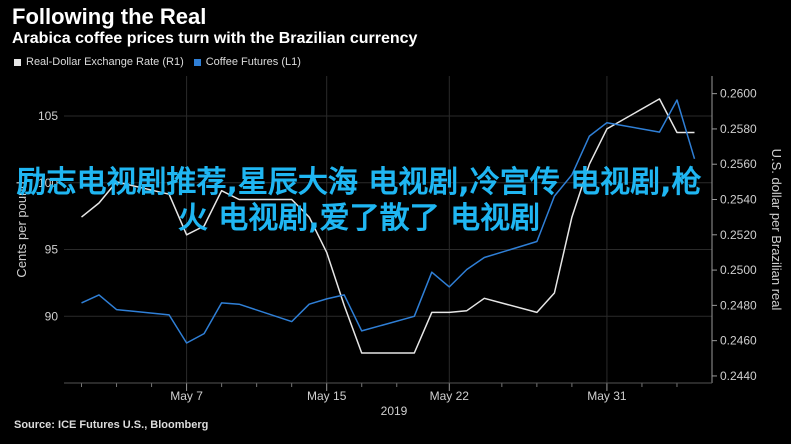 The height and width of the screenshot is (444, 791). Describe the element at coordinates (48, 183) in the screenshot. I see `left-tick-label: 100` at that location.